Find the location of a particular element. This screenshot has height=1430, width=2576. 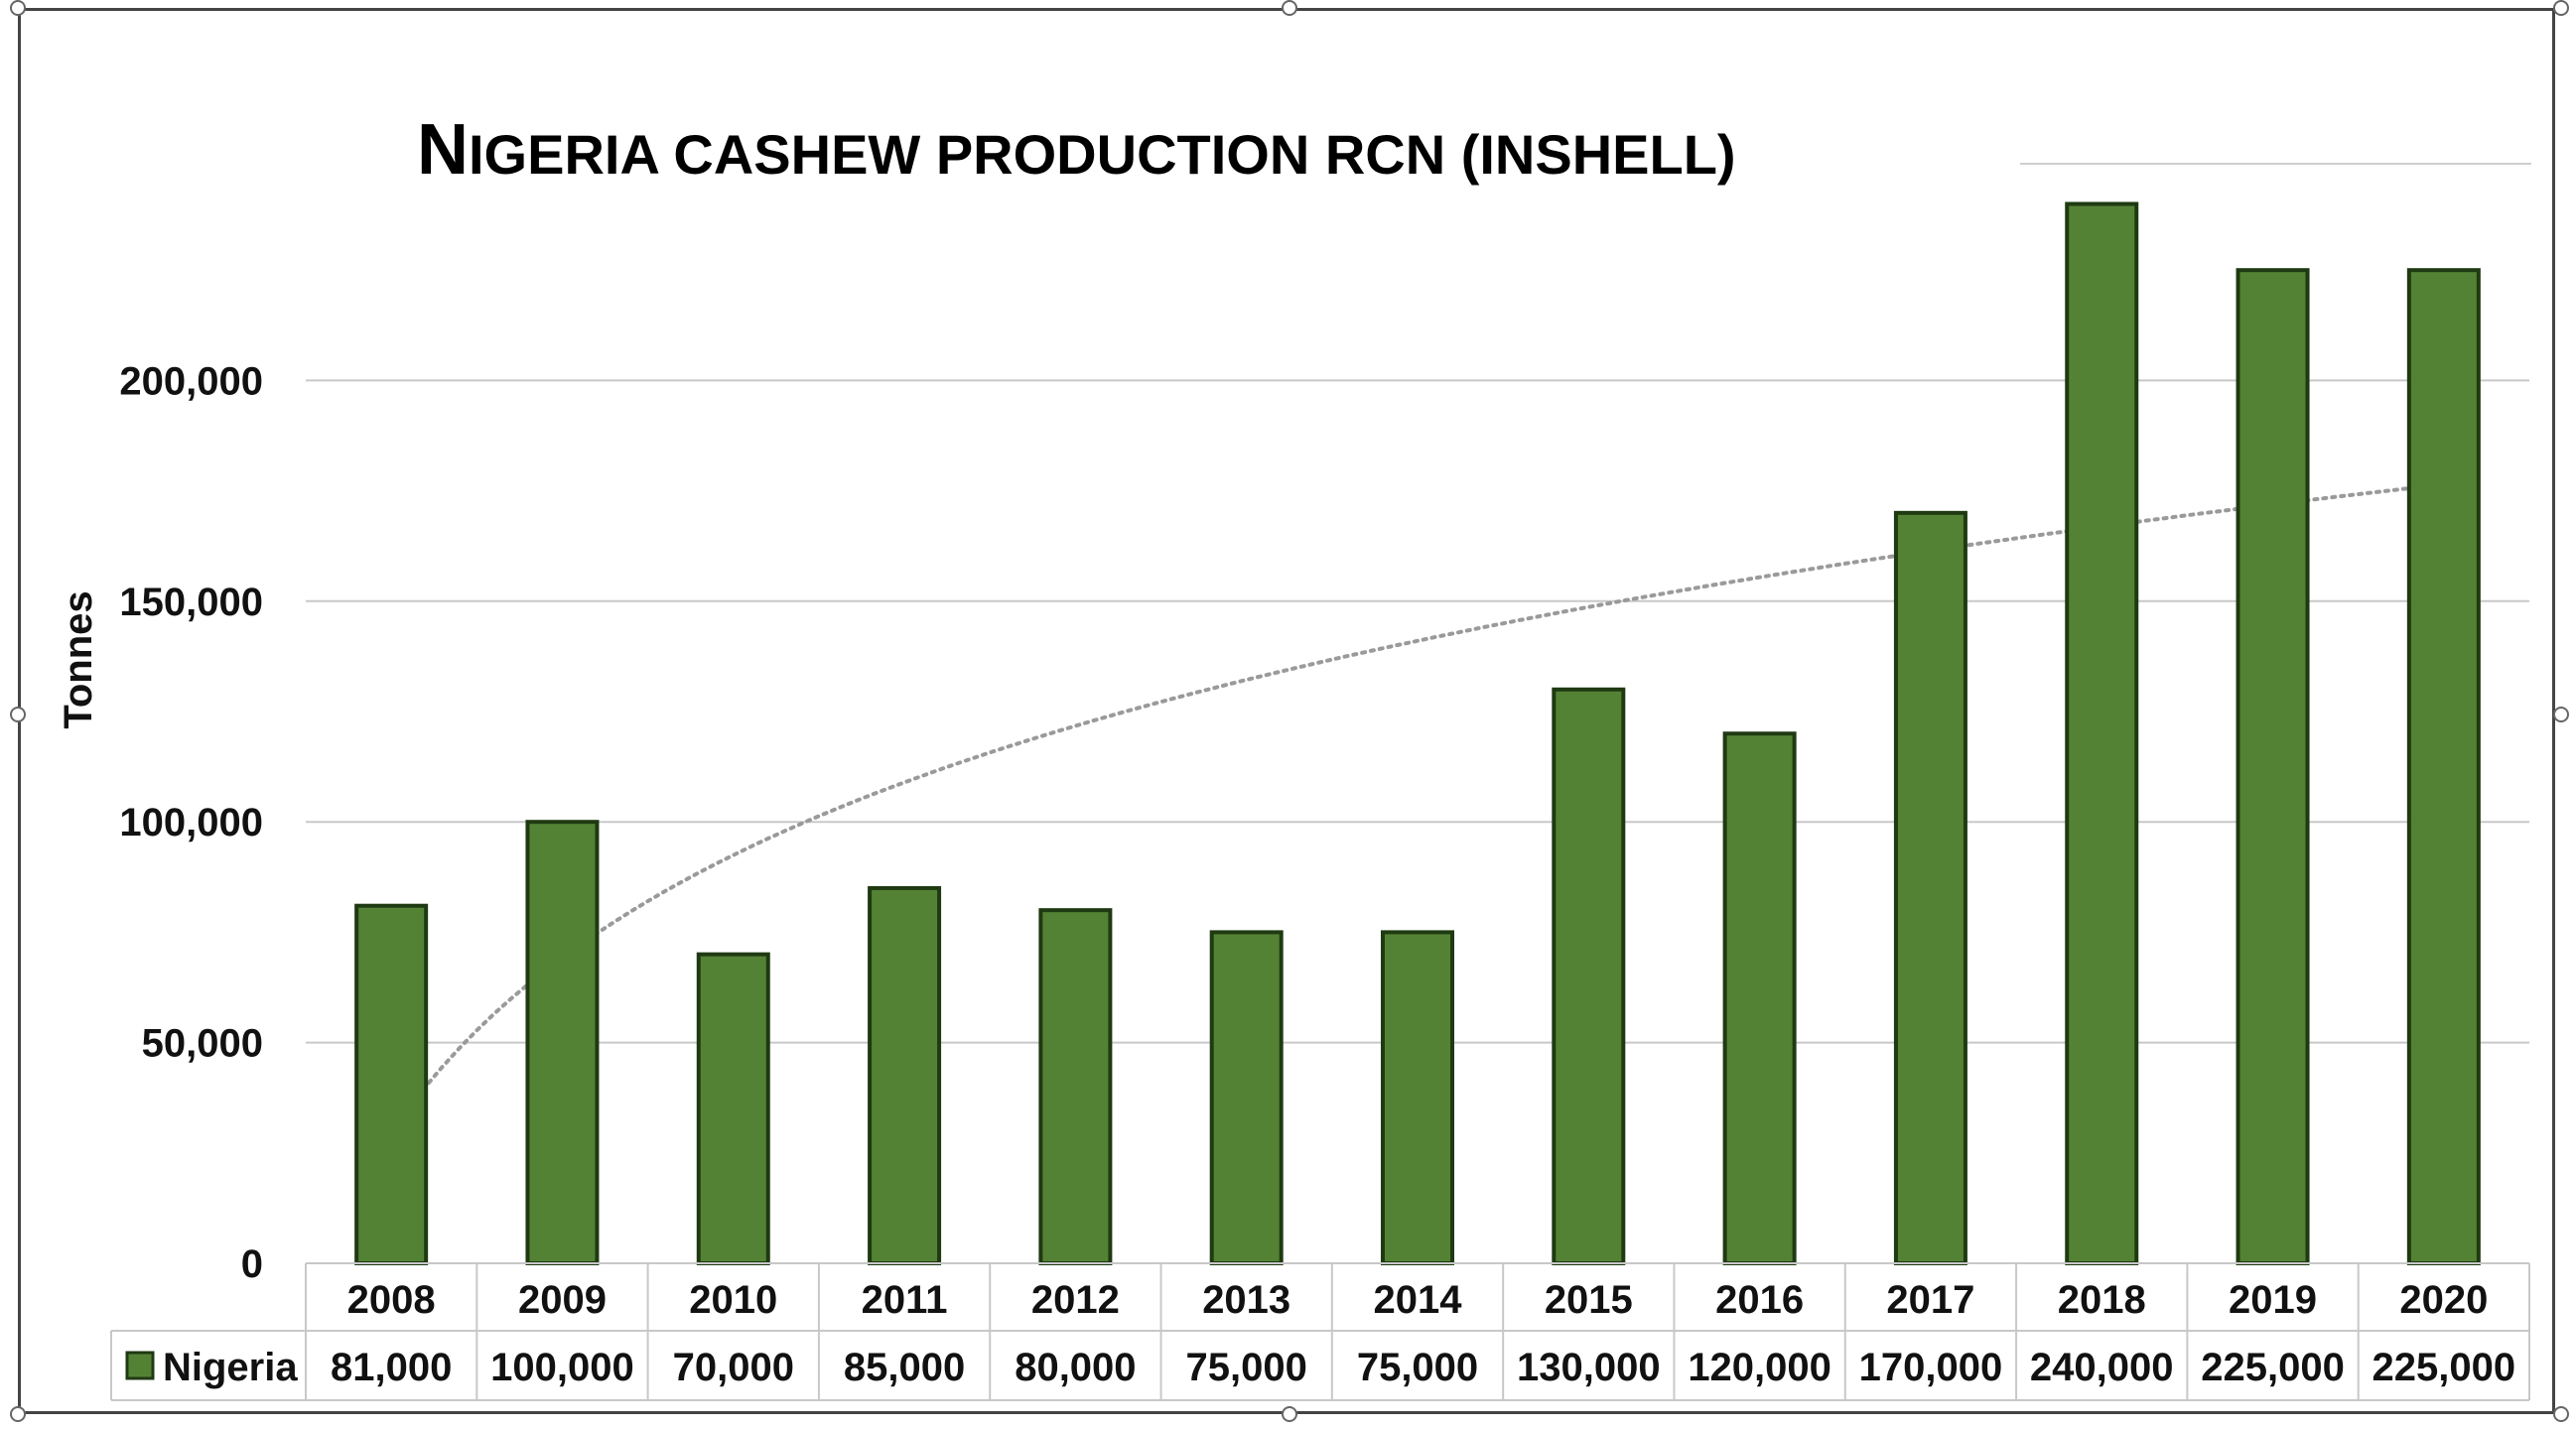

resize-handle-top-left is located at coordinates (18, 8).